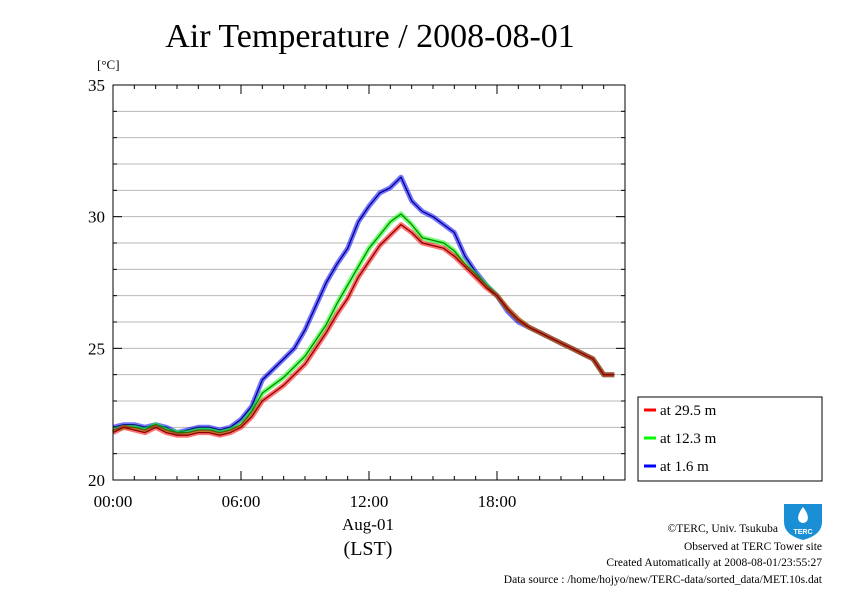 Image resolution: width=842 pixels, height=595 pixels. Describe the element at coordinates (723, 529) in the screenshot. I see `footer-copyright: ©TERC, Univ. Tsukuba` at that location.